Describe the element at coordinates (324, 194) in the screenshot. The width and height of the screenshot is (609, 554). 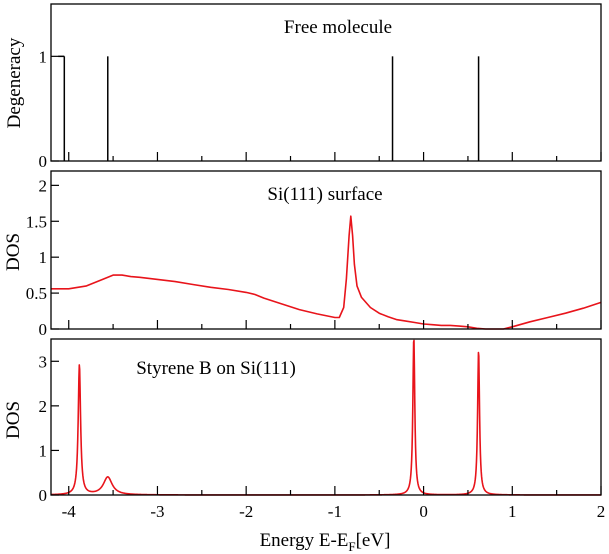
I see `panel-title-si111: Si(111) surface` at that location.